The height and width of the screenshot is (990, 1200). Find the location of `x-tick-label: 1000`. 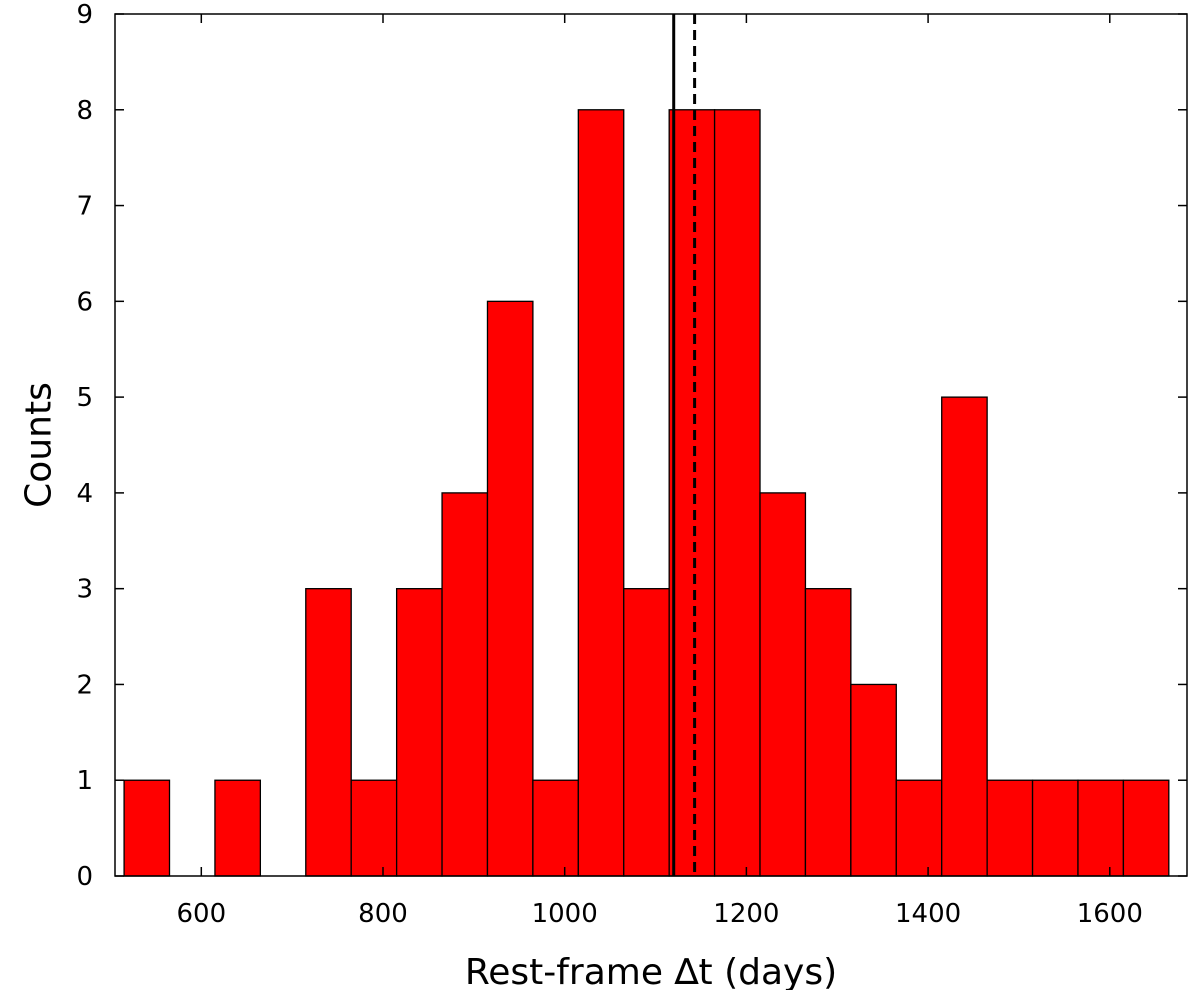

x-tick-label: 1000 is located at coordinates (565, 914).